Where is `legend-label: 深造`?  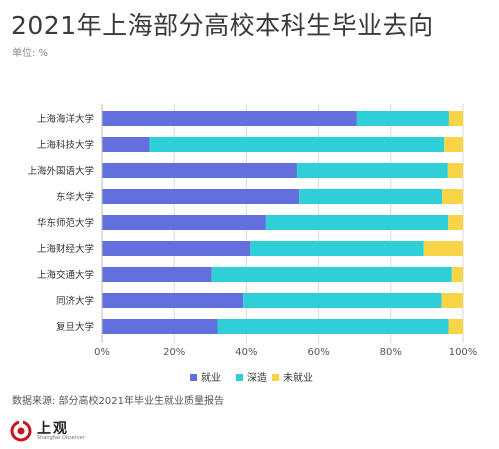
legend-label: 深造 is located at coordinates (257, 377).